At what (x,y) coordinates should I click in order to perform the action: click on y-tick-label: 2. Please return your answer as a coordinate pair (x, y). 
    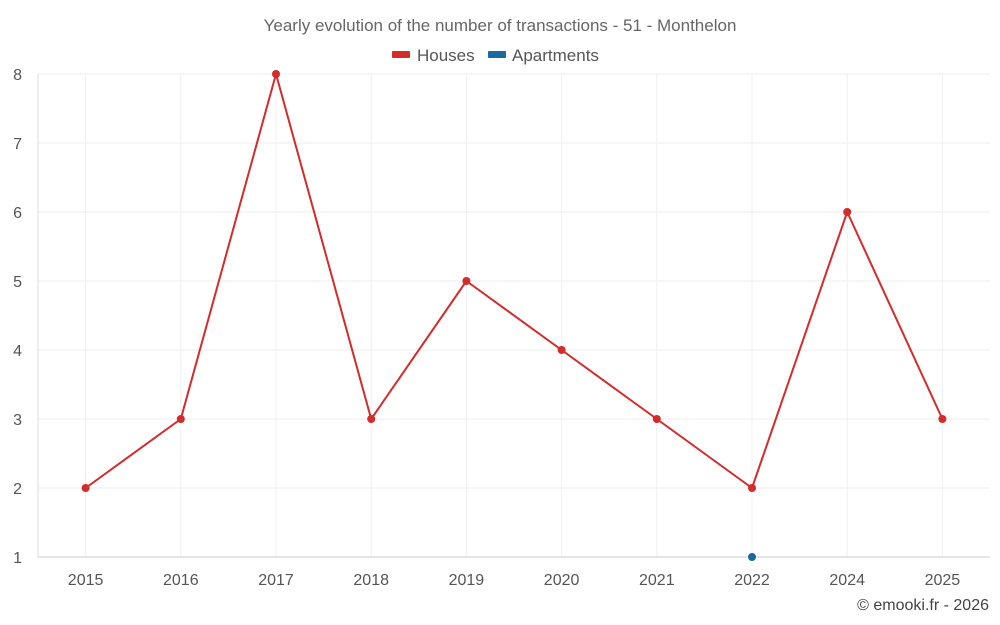
    Looking at the image, I should click on (17, 489).